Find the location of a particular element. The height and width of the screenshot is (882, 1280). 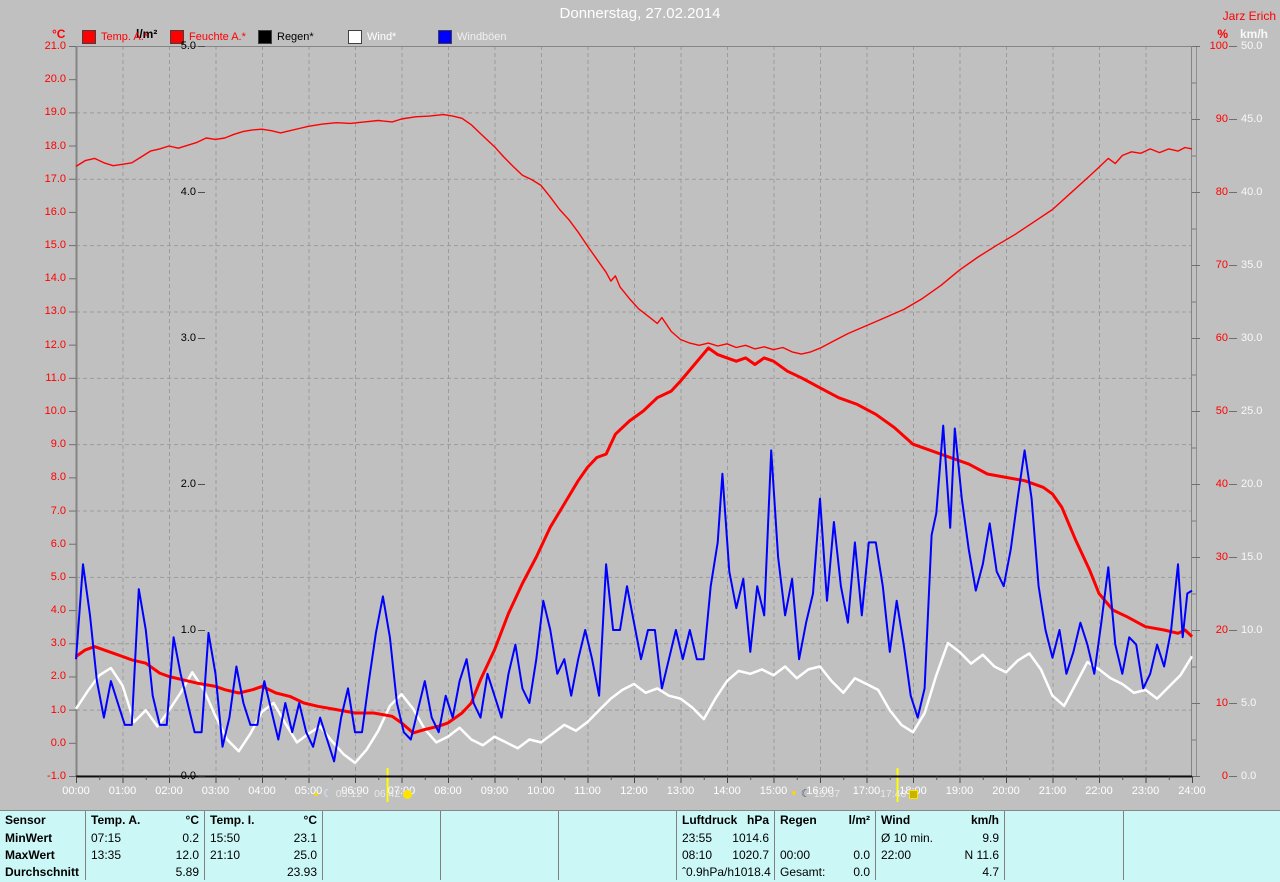

table-cell-value: 1014.6 is located at coordinates (750, 837).